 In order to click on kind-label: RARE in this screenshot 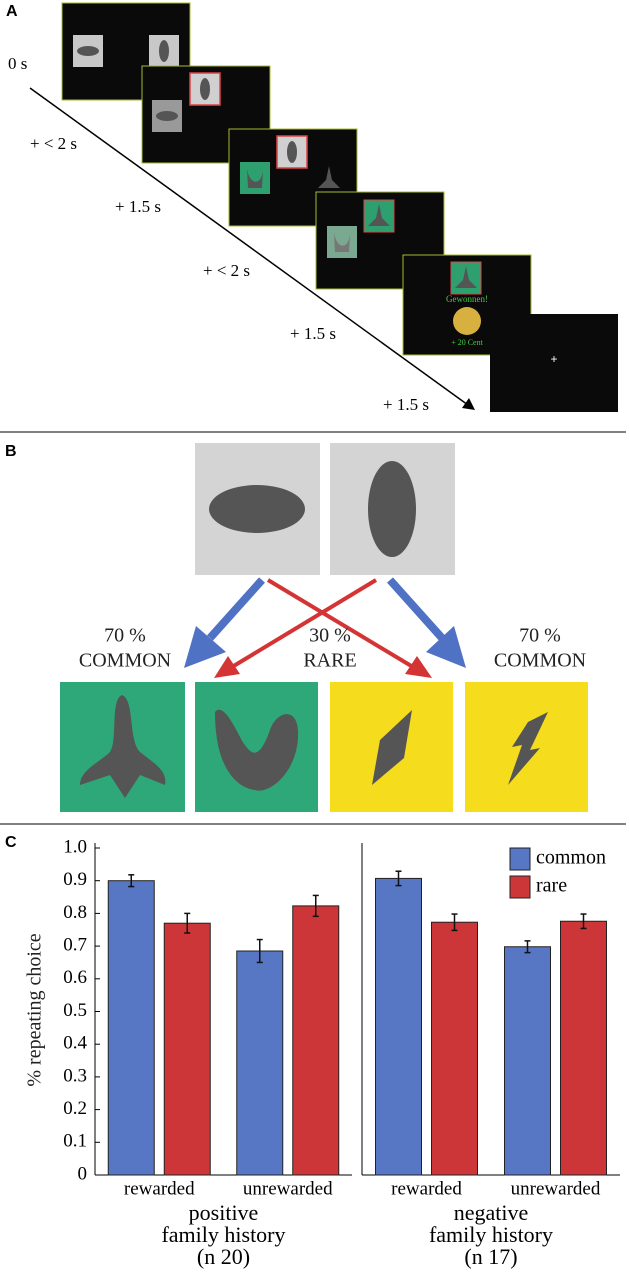, I will do `click(329, 661)`.